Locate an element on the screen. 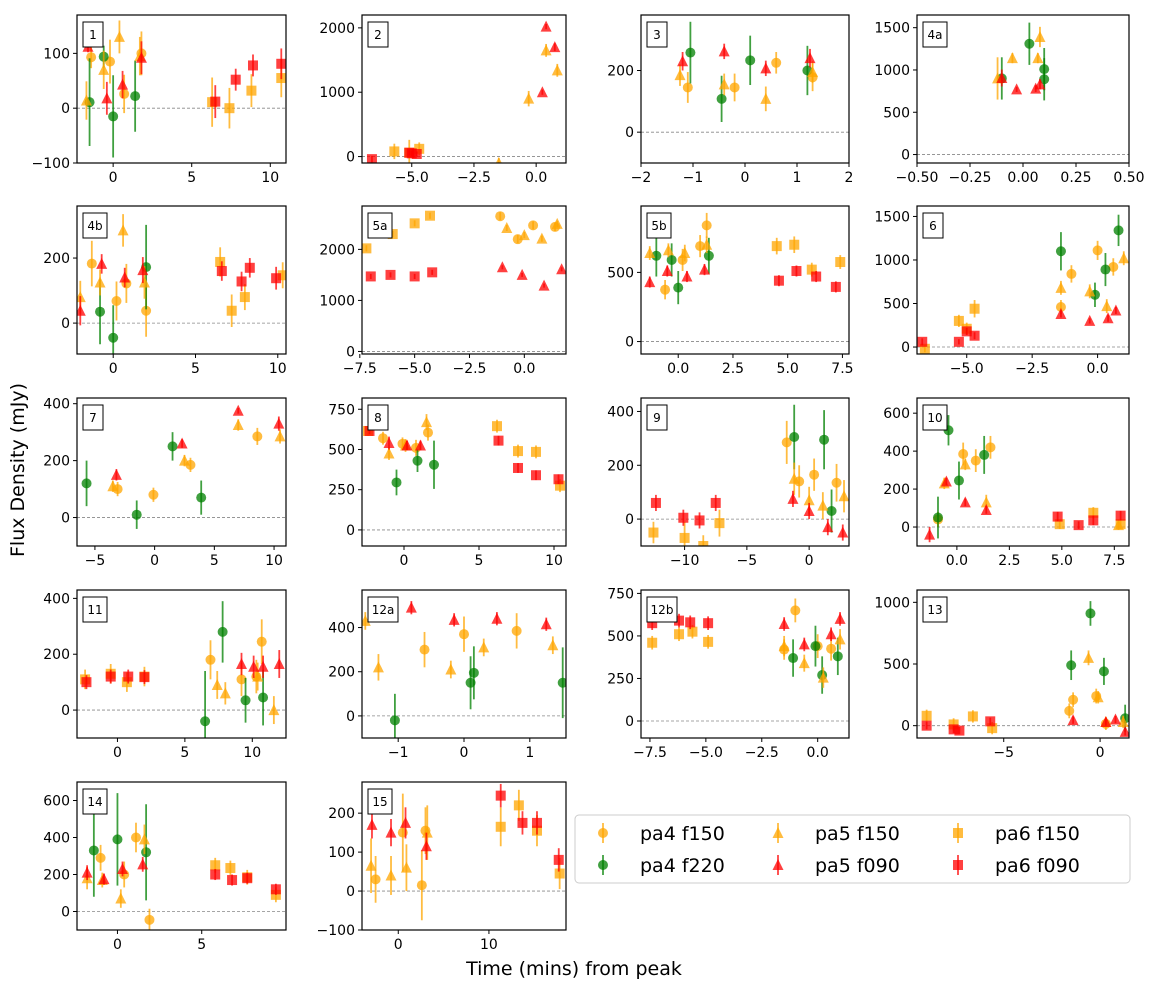 The image size is (1157, 988). y-tick-label: 0 is located at coordinates (65, 109).